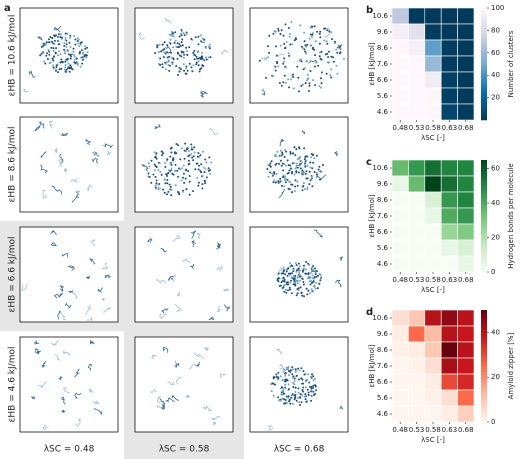  I want to click on colorbar-tick-label: 80, so click(495, 30).